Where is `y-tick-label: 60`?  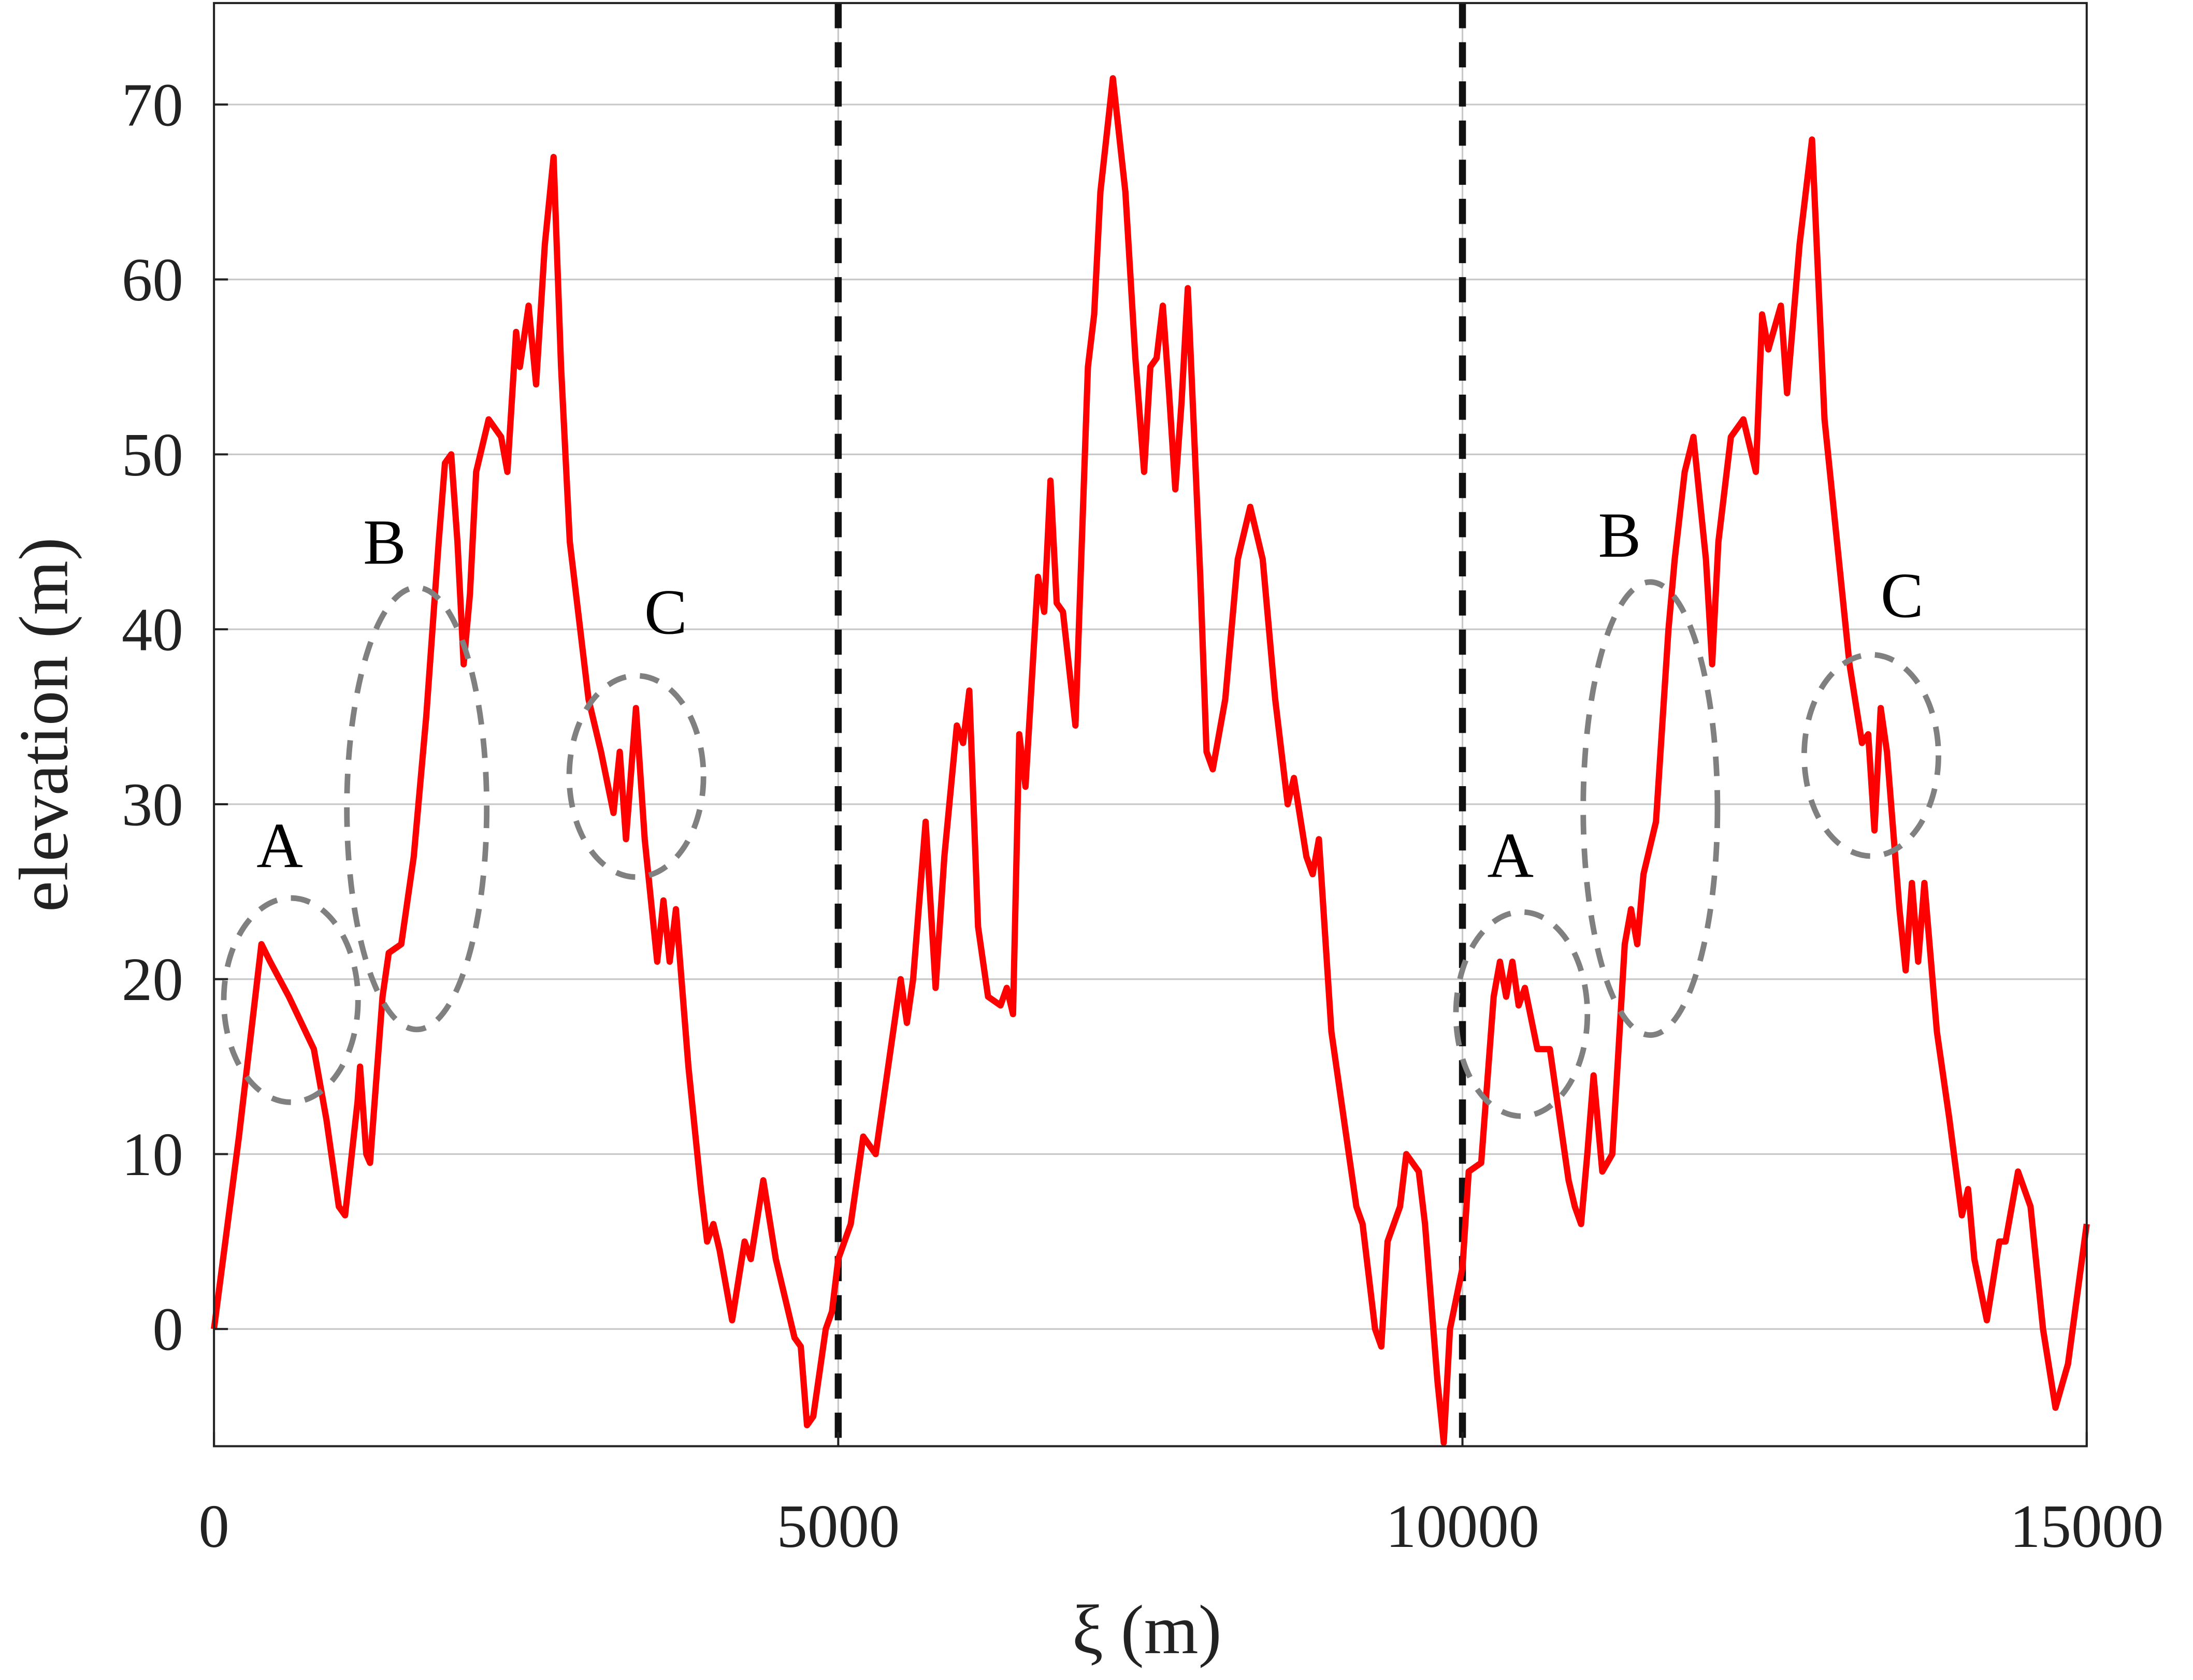 y-tick-label: 60 is located at coordinates (152, 280).